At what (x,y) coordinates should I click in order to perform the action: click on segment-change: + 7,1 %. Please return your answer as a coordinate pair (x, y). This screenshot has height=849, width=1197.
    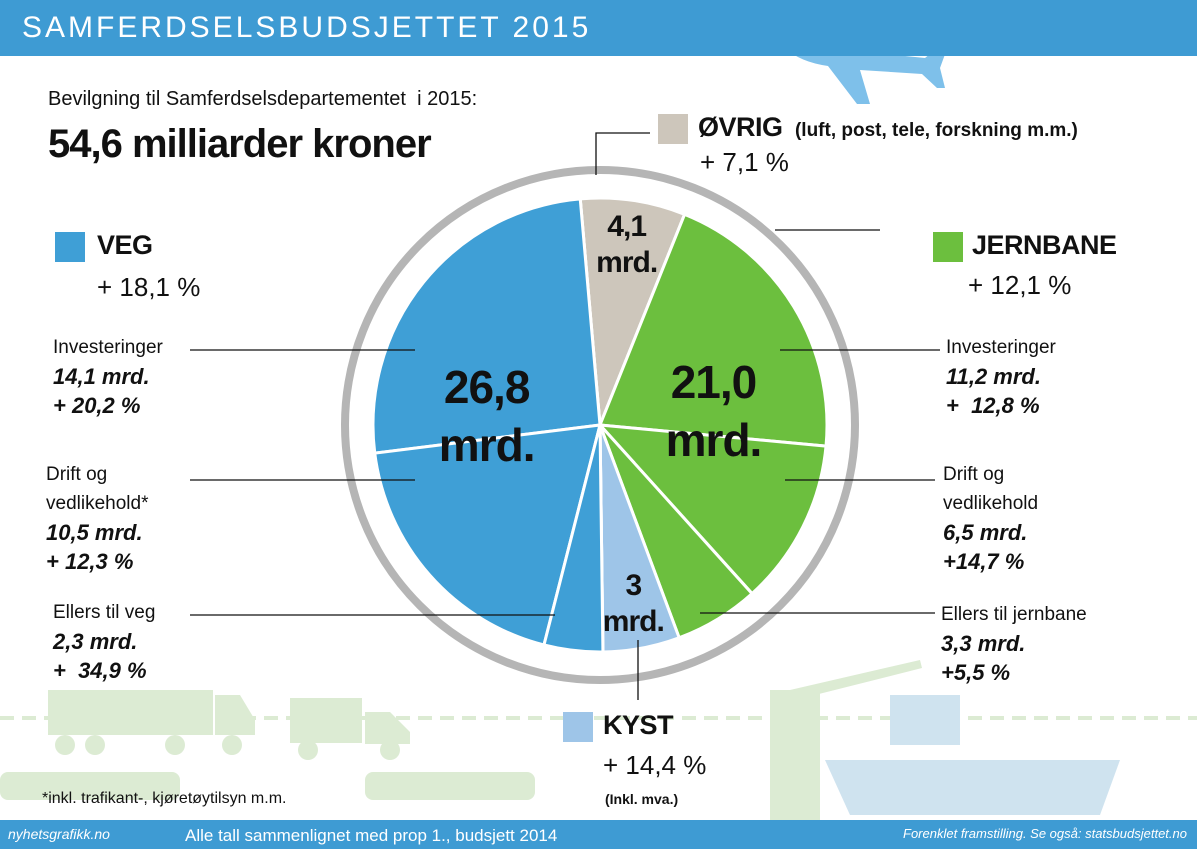
    Looking at the image, I should click on (744, 162).